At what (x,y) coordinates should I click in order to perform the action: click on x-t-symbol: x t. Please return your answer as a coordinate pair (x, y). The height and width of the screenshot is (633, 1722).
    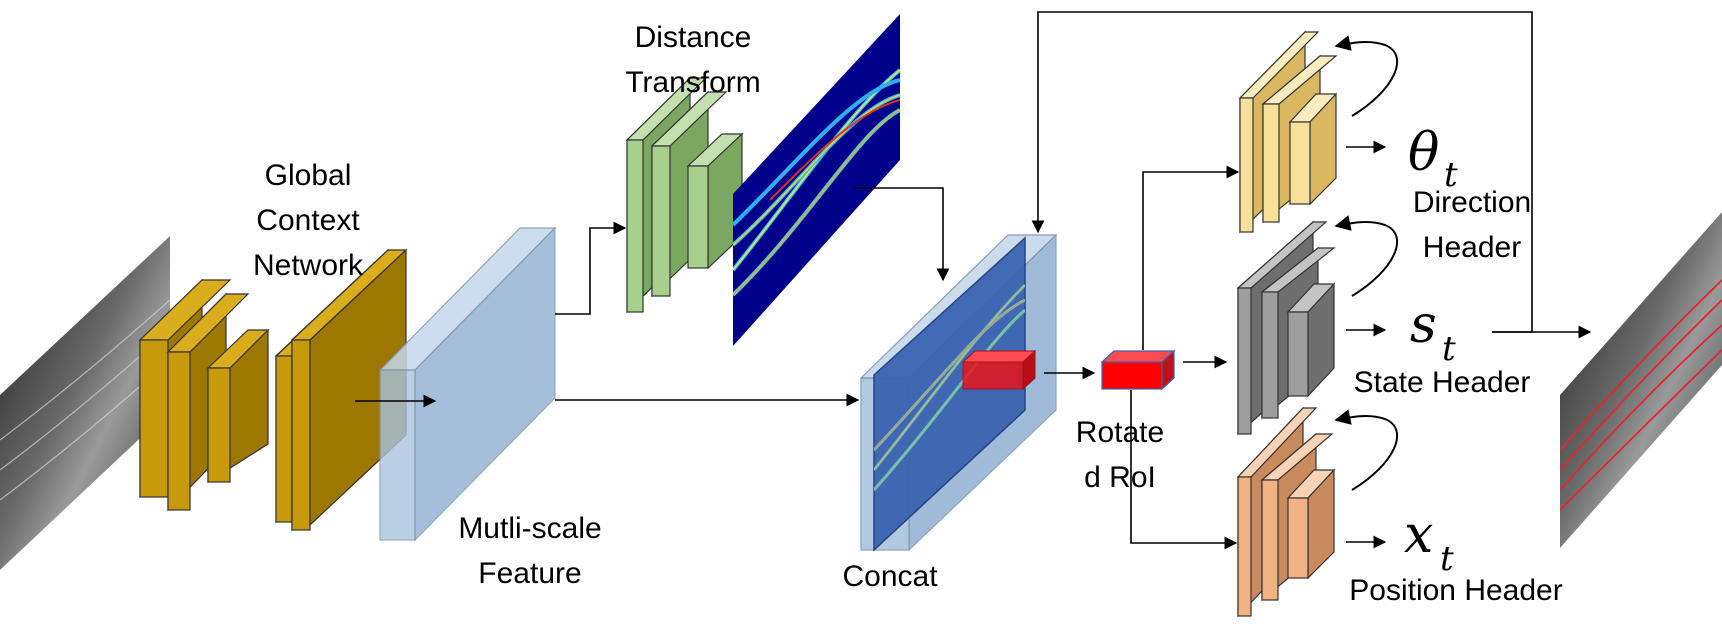
    Looking at the image, I should click on (1429, 542).